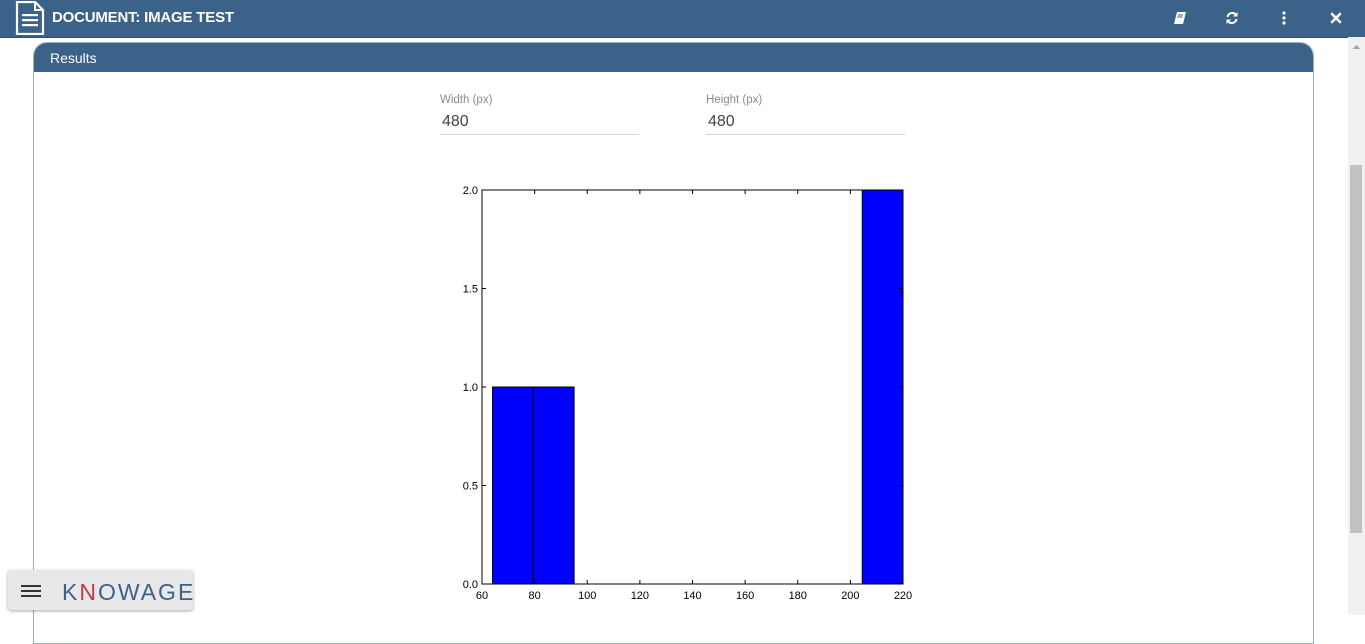 The image size is (1365, 644). What do you see at coordinates (466, 100) in the screenshot?
I see `width-field-label: Width (px)` at bounding box center [466, 100].